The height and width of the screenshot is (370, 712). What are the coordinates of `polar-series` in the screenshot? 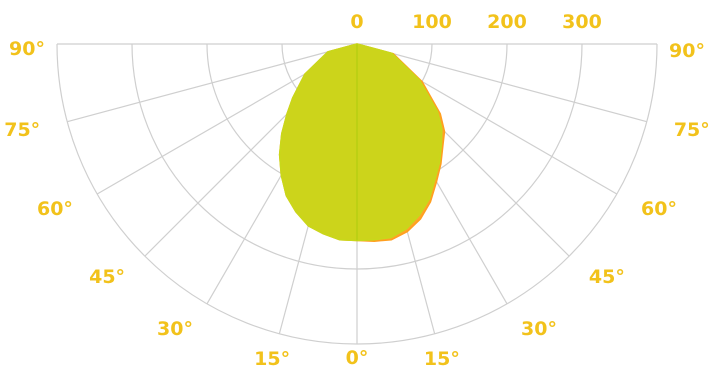 It's located at (362, 142).